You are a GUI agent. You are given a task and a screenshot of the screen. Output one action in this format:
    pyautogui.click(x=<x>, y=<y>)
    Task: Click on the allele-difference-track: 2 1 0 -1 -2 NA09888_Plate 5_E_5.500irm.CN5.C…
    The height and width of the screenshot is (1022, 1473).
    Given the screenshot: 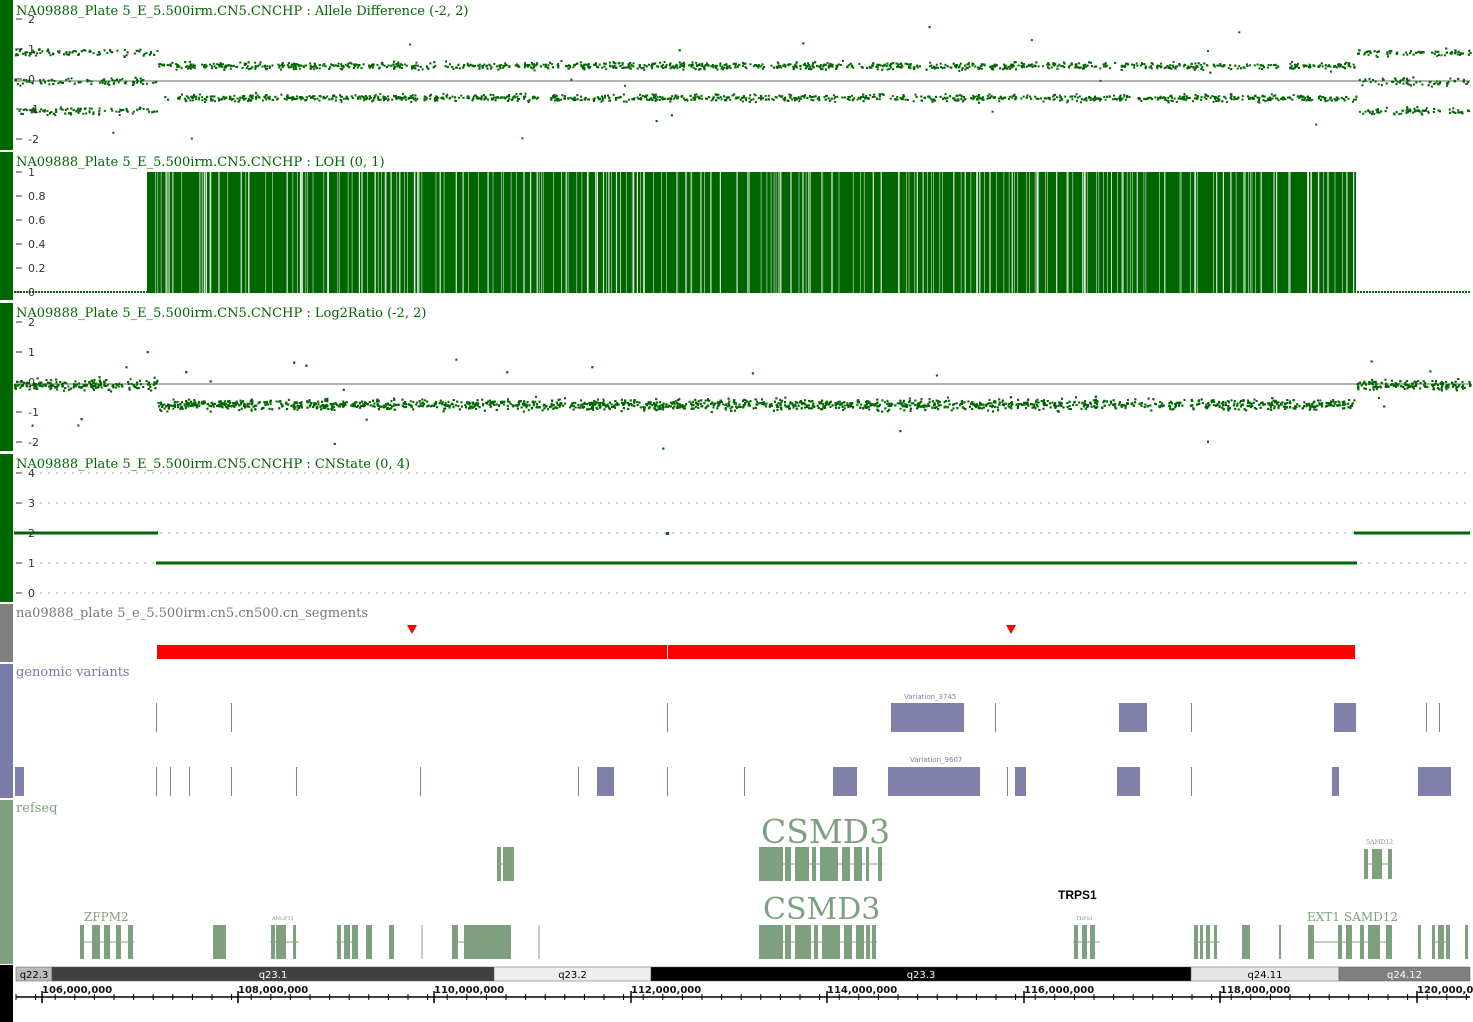 What is the action you would take?
    pyautogui.click(x=736, y=75)
    